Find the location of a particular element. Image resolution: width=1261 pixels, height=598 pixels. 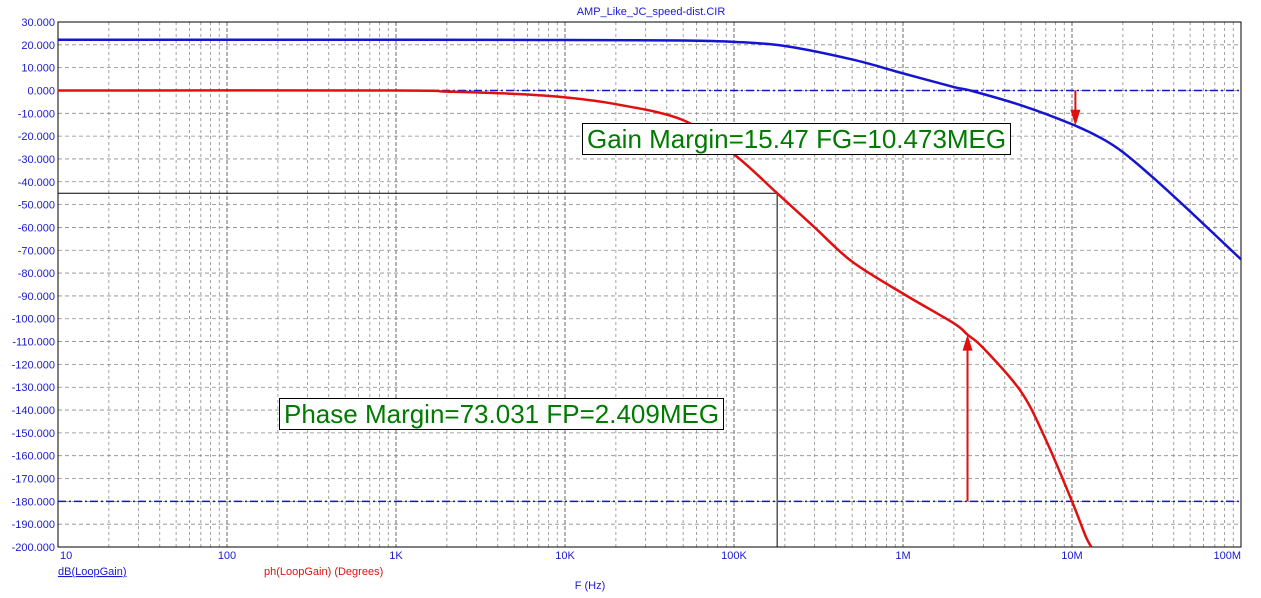

y-tick-label: -90.000 is located at coordinates (36, 297).